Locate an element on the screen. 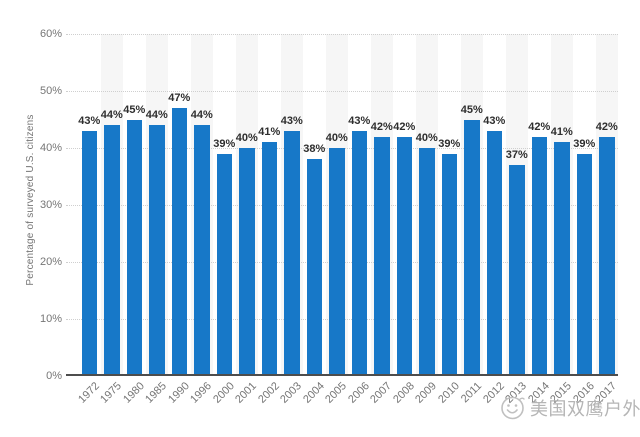 The height and width of the screenshot is (437, 640). bar-2001 is located at coordinates (247, 262).